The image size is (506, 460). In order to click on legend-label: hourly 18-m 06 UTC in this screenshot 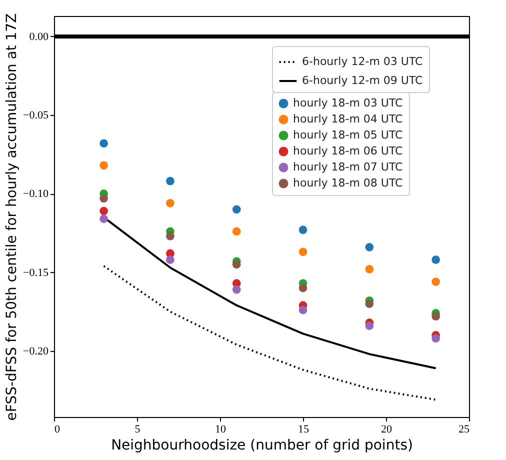, I will do `click(348, 151)`.